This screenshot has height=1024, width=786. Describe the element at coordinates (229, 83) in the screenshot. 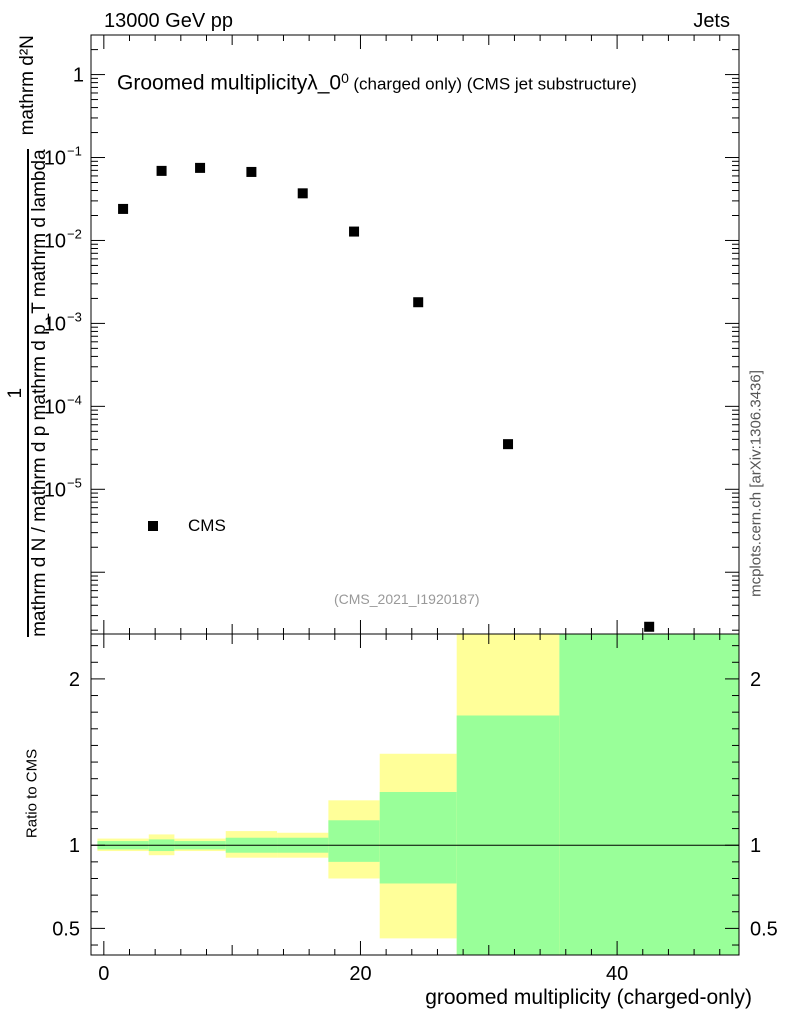

I see `plot-title-main: Groomed multiplicityλ_0` at that location.